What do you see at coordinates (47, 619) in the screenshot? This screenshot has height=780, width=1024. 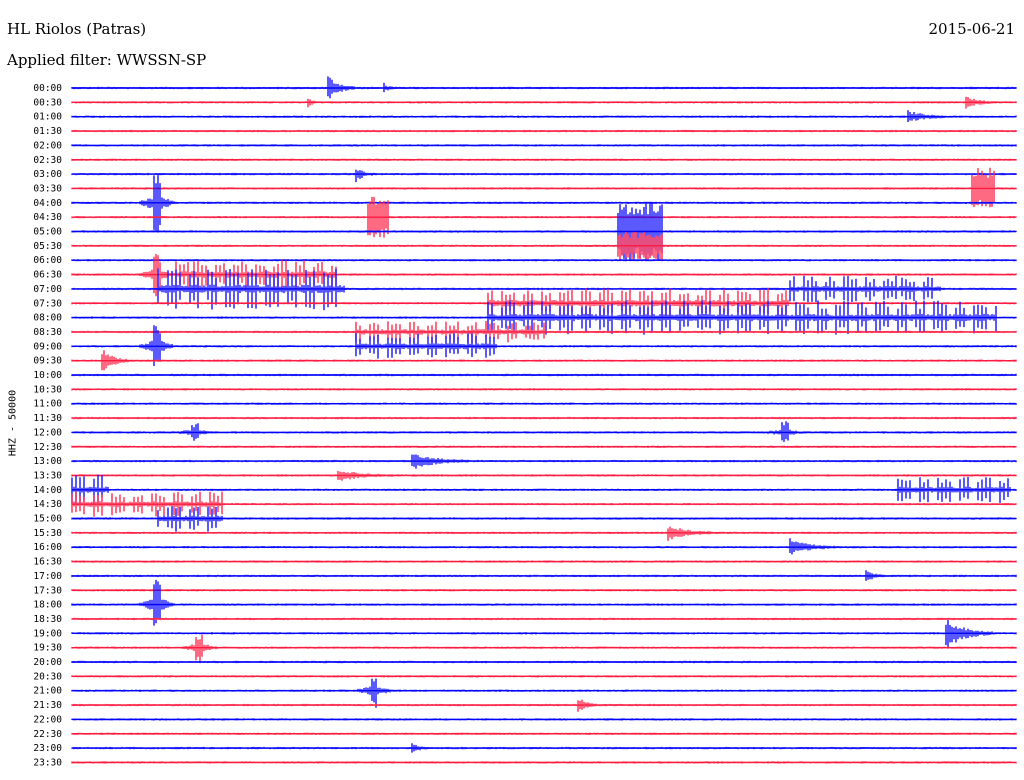 I see `time-label: 18:30` at bounding box center [47, 619].